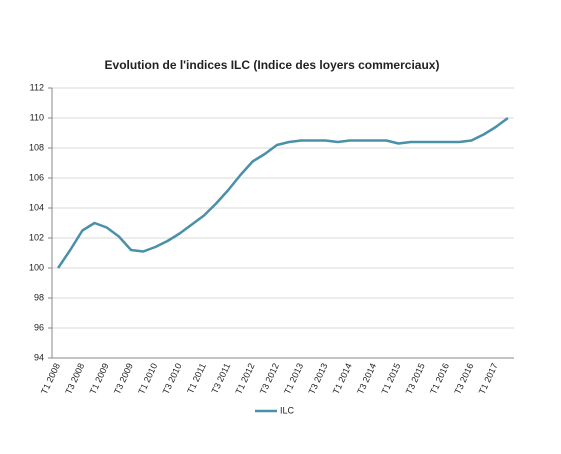 Image resolution: width=561 pixels, height=454 pixels. What do you see at coordinates (221, 379) in the screenshot?
I see `x-tick-label: T3 2011` at bounding box center [221, 379].